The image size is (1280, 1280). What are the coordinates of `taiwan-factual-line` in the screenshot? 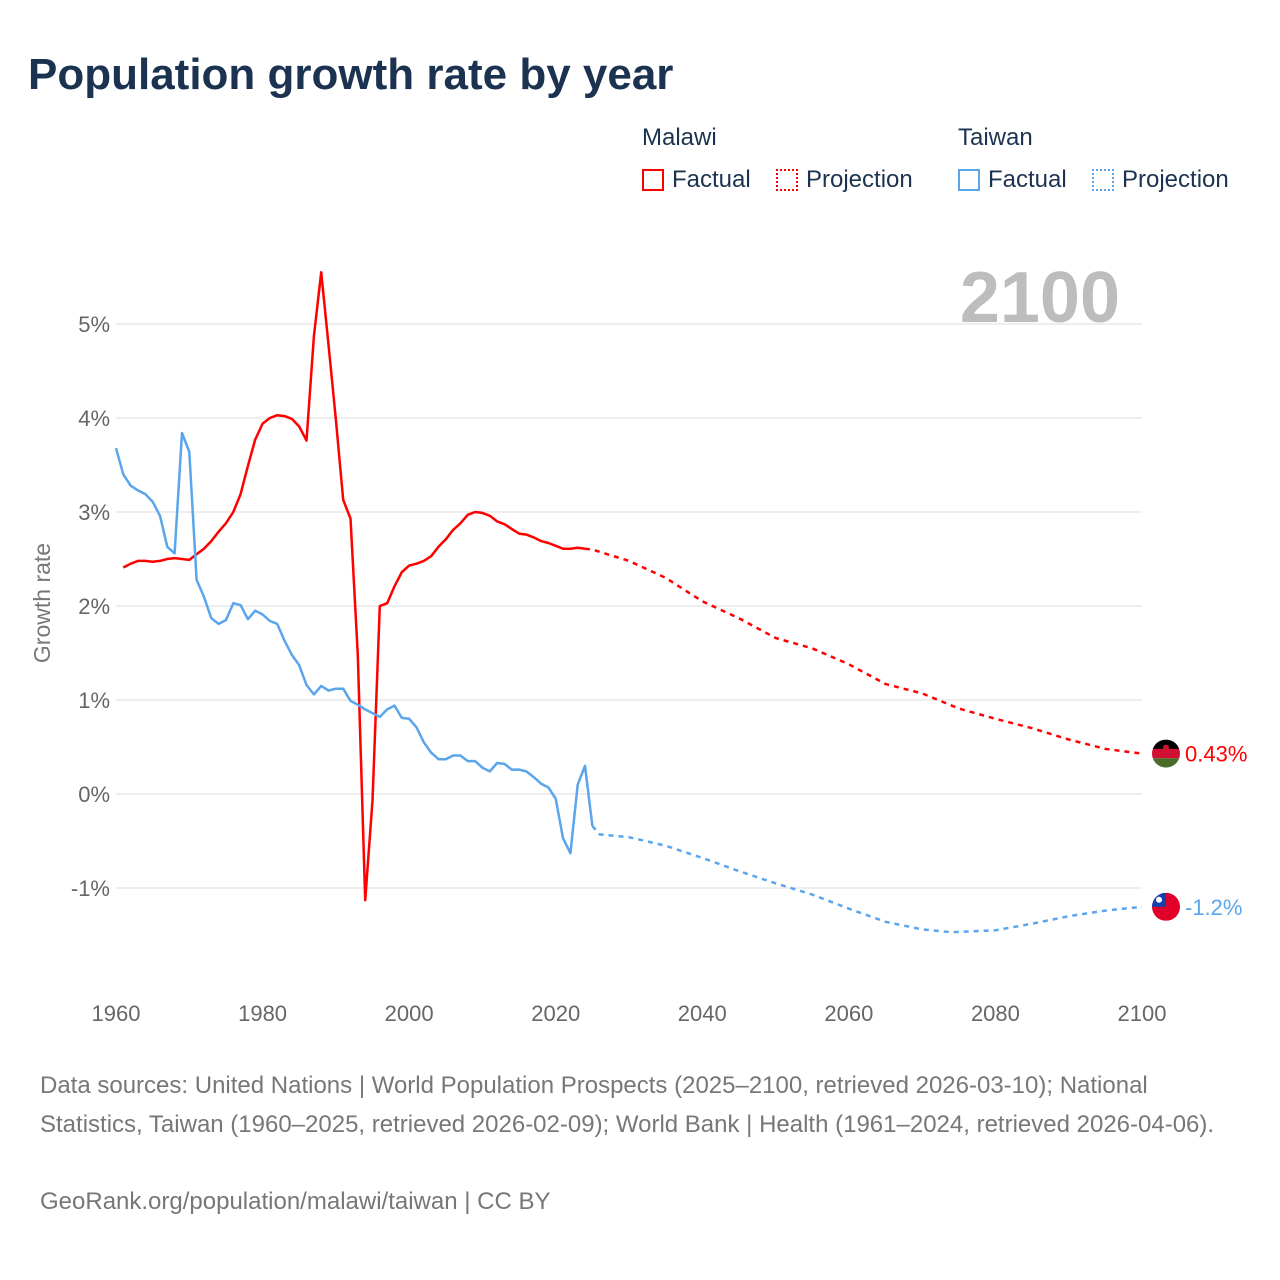 It's located at (354, 643).